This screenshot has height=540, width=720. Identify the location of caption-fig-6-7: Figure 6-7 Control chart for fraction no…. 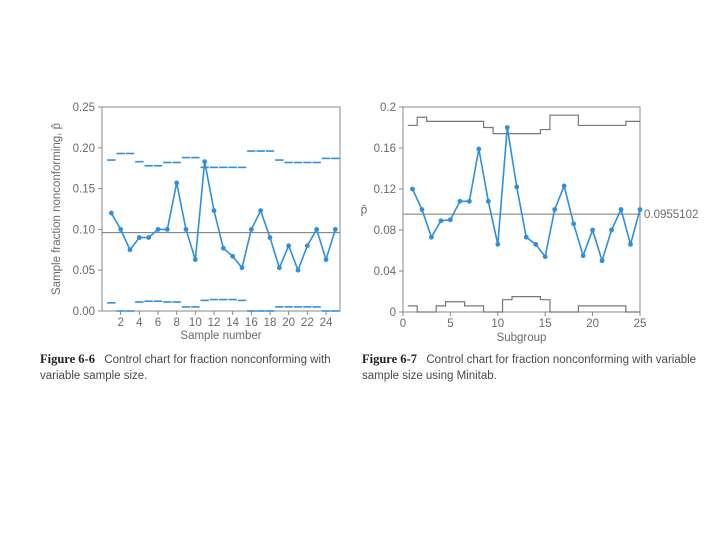
(537, 368).